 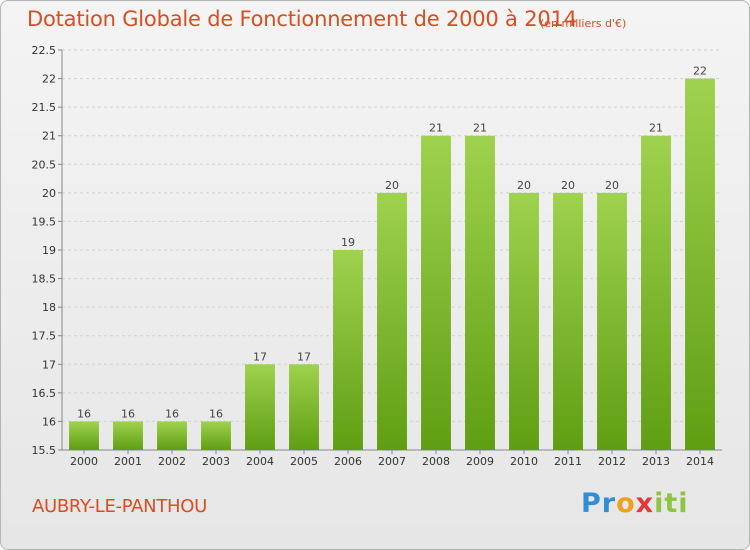 I want to click on value-label-2004: 17, so click(x=260, y=356).